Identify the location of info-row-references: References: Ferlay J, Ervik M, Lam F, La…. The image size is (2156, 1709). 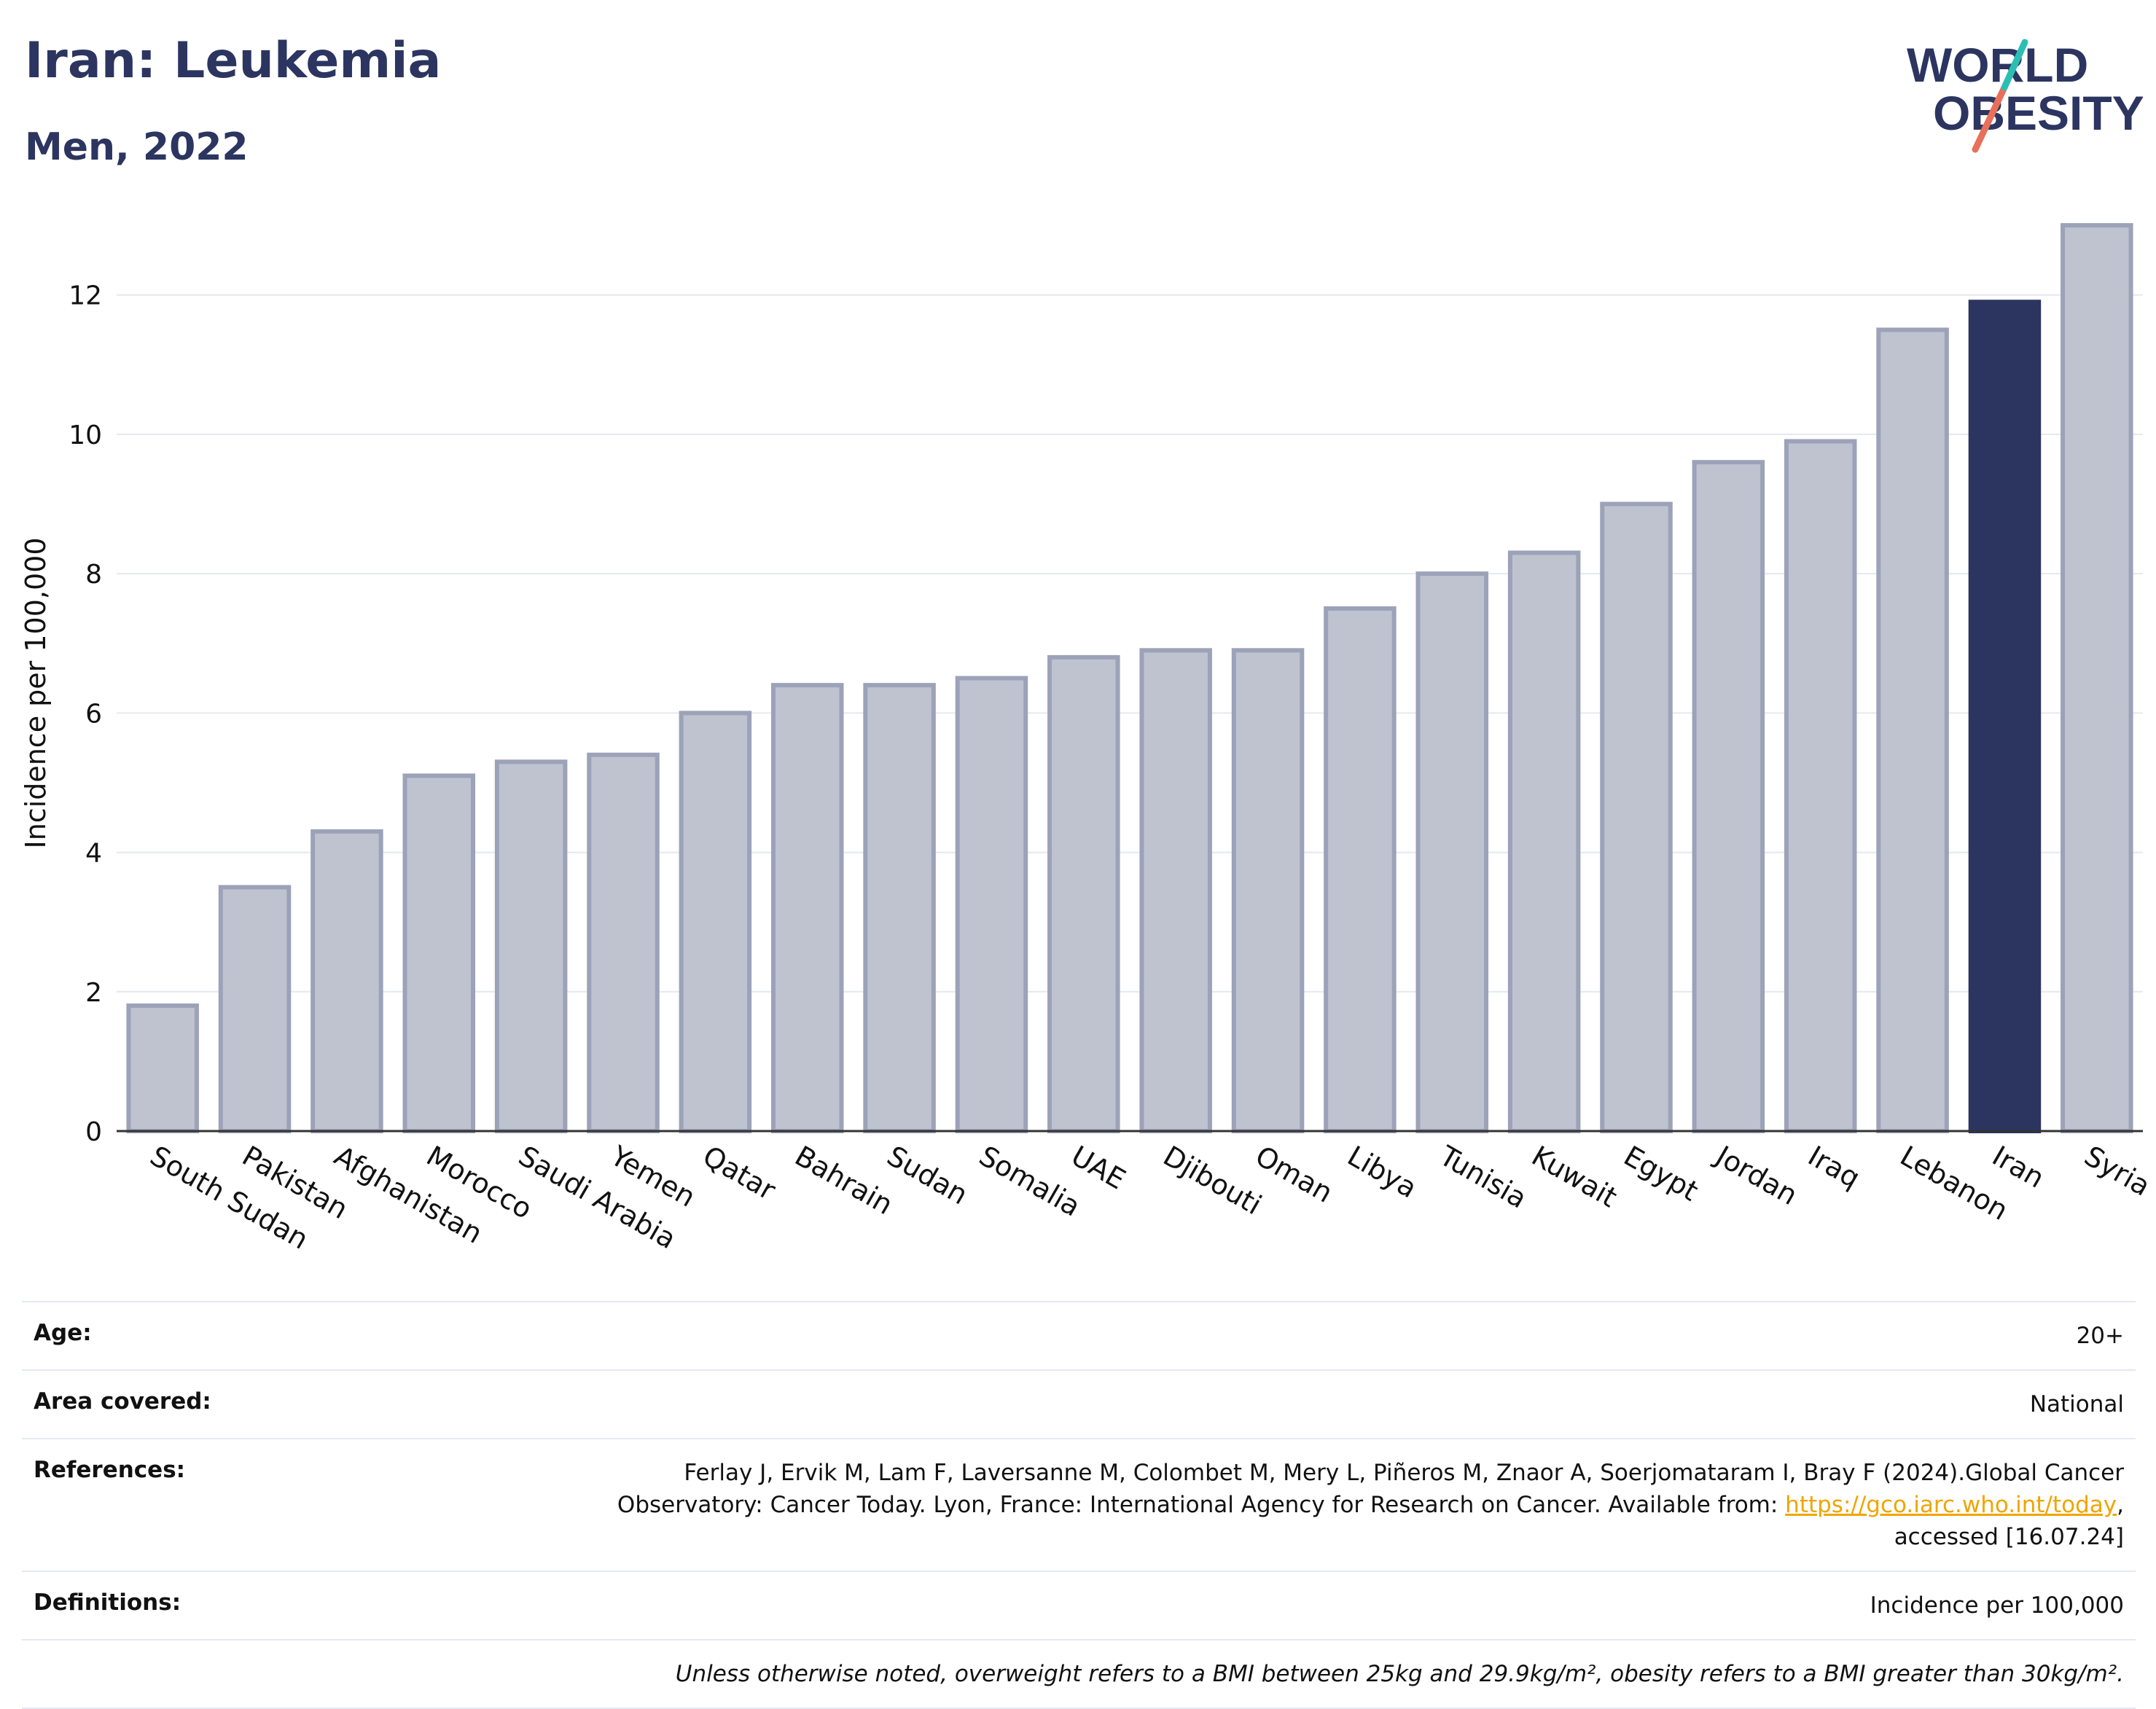
(1079, 1505).